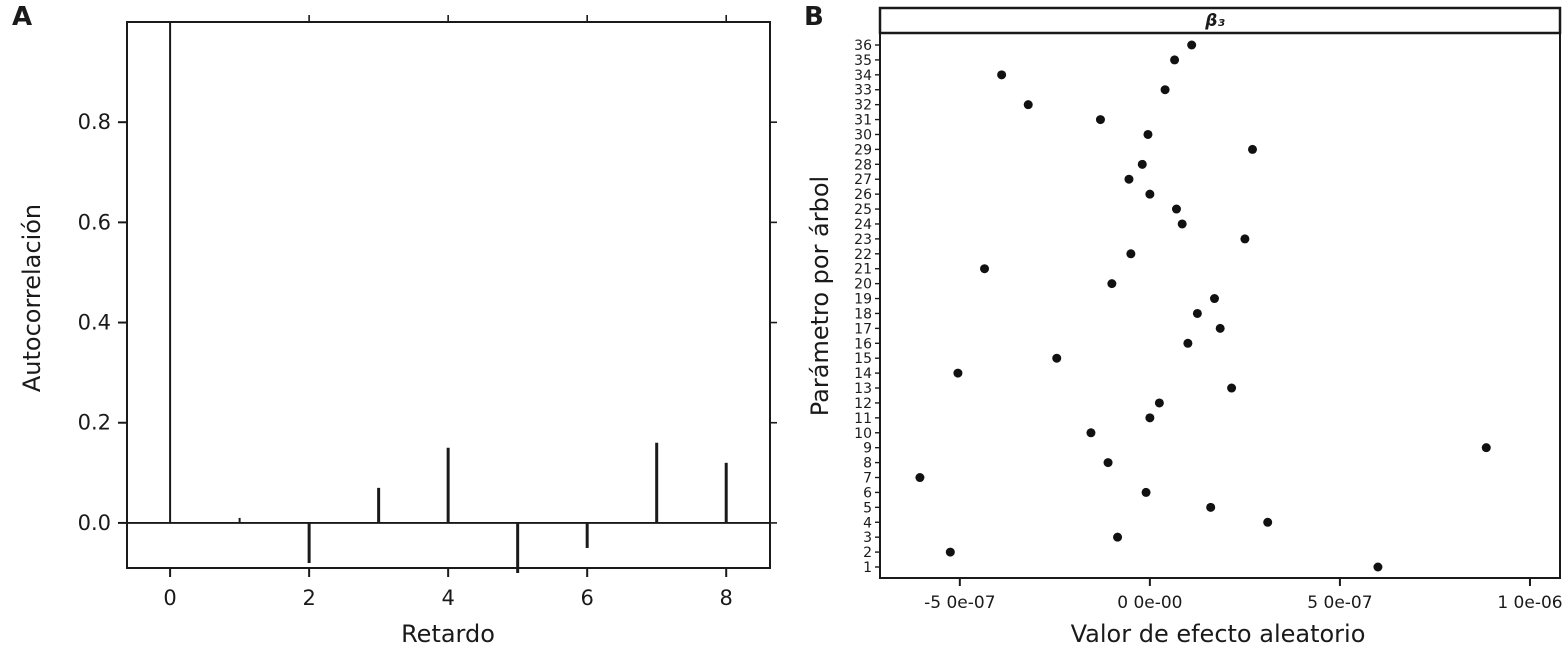  Describe the element at coordinates (22, 17) in the screenshot. I see `panel-a-letter: A` at that location.